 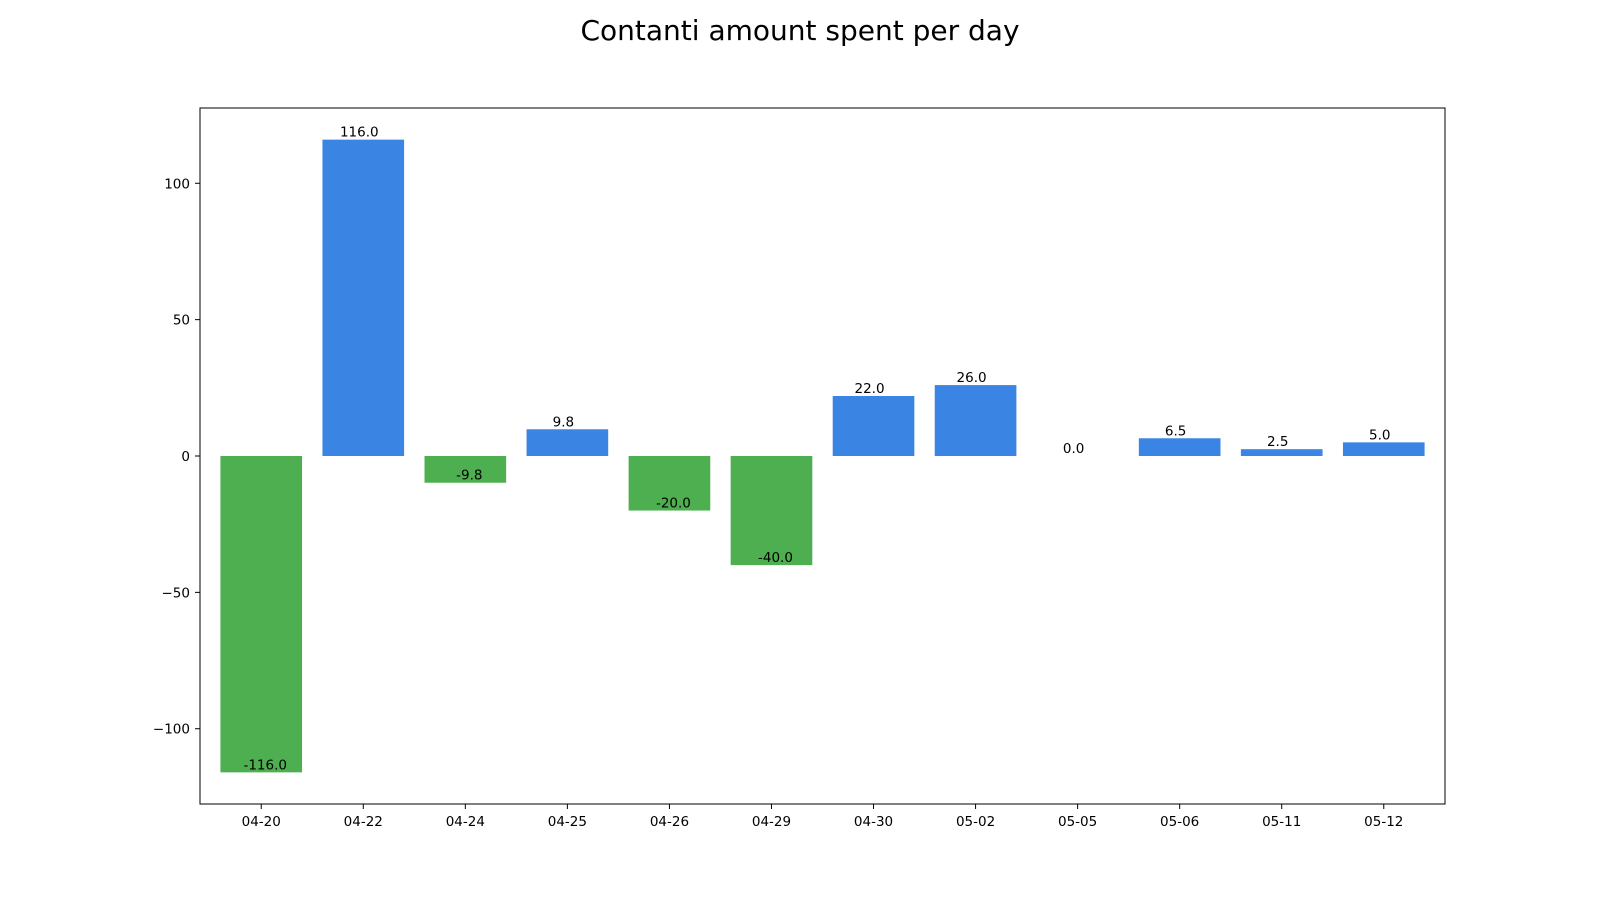 What do you see at coordinates (1077, 822) in the screenshot?
I see `x-tick-label-05-05: 05-05` at bounding box center [1077, 822].